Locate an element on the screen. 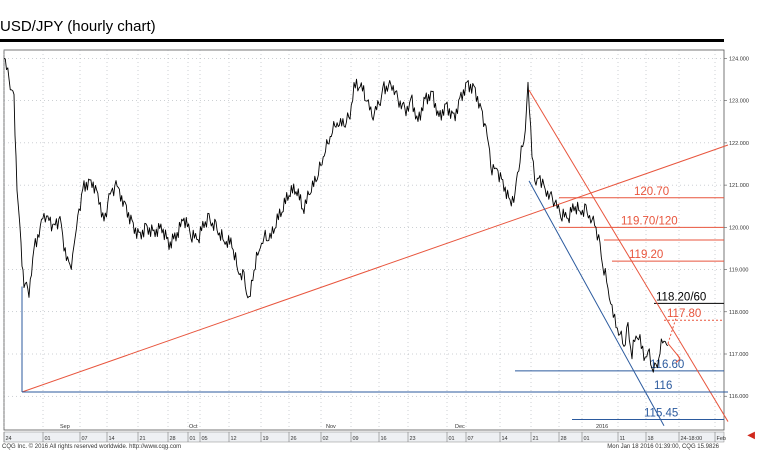  level-label: 118.20/60 is located at coordinates (681, 297).